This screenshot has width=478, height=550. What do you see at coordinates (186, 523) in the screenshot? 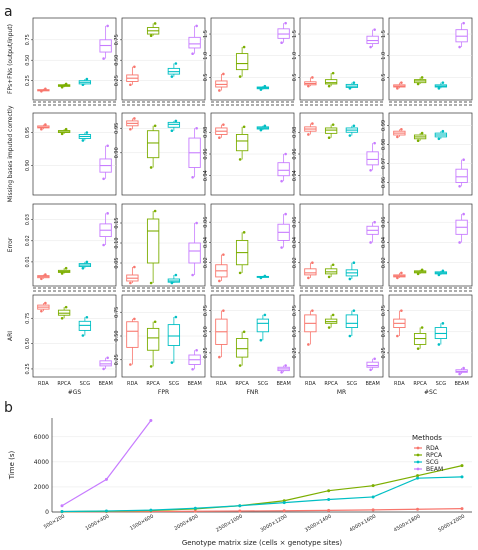
I see `x-tick-label: 2000×800` at bounding box center [186, 523].